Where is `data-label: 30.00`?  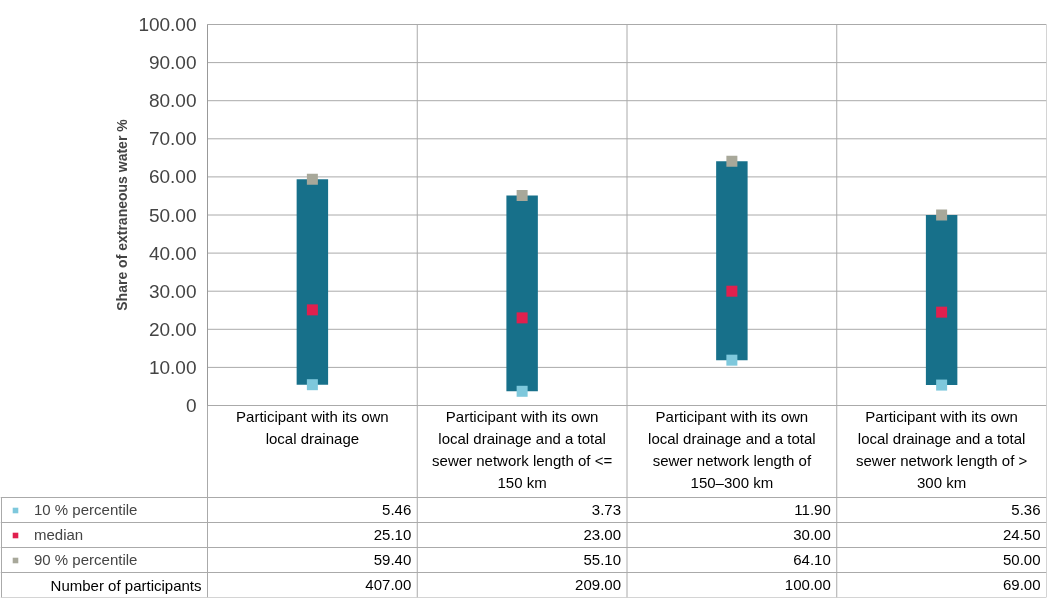 data-label: 30.00 is located at coordinates (812, 534).